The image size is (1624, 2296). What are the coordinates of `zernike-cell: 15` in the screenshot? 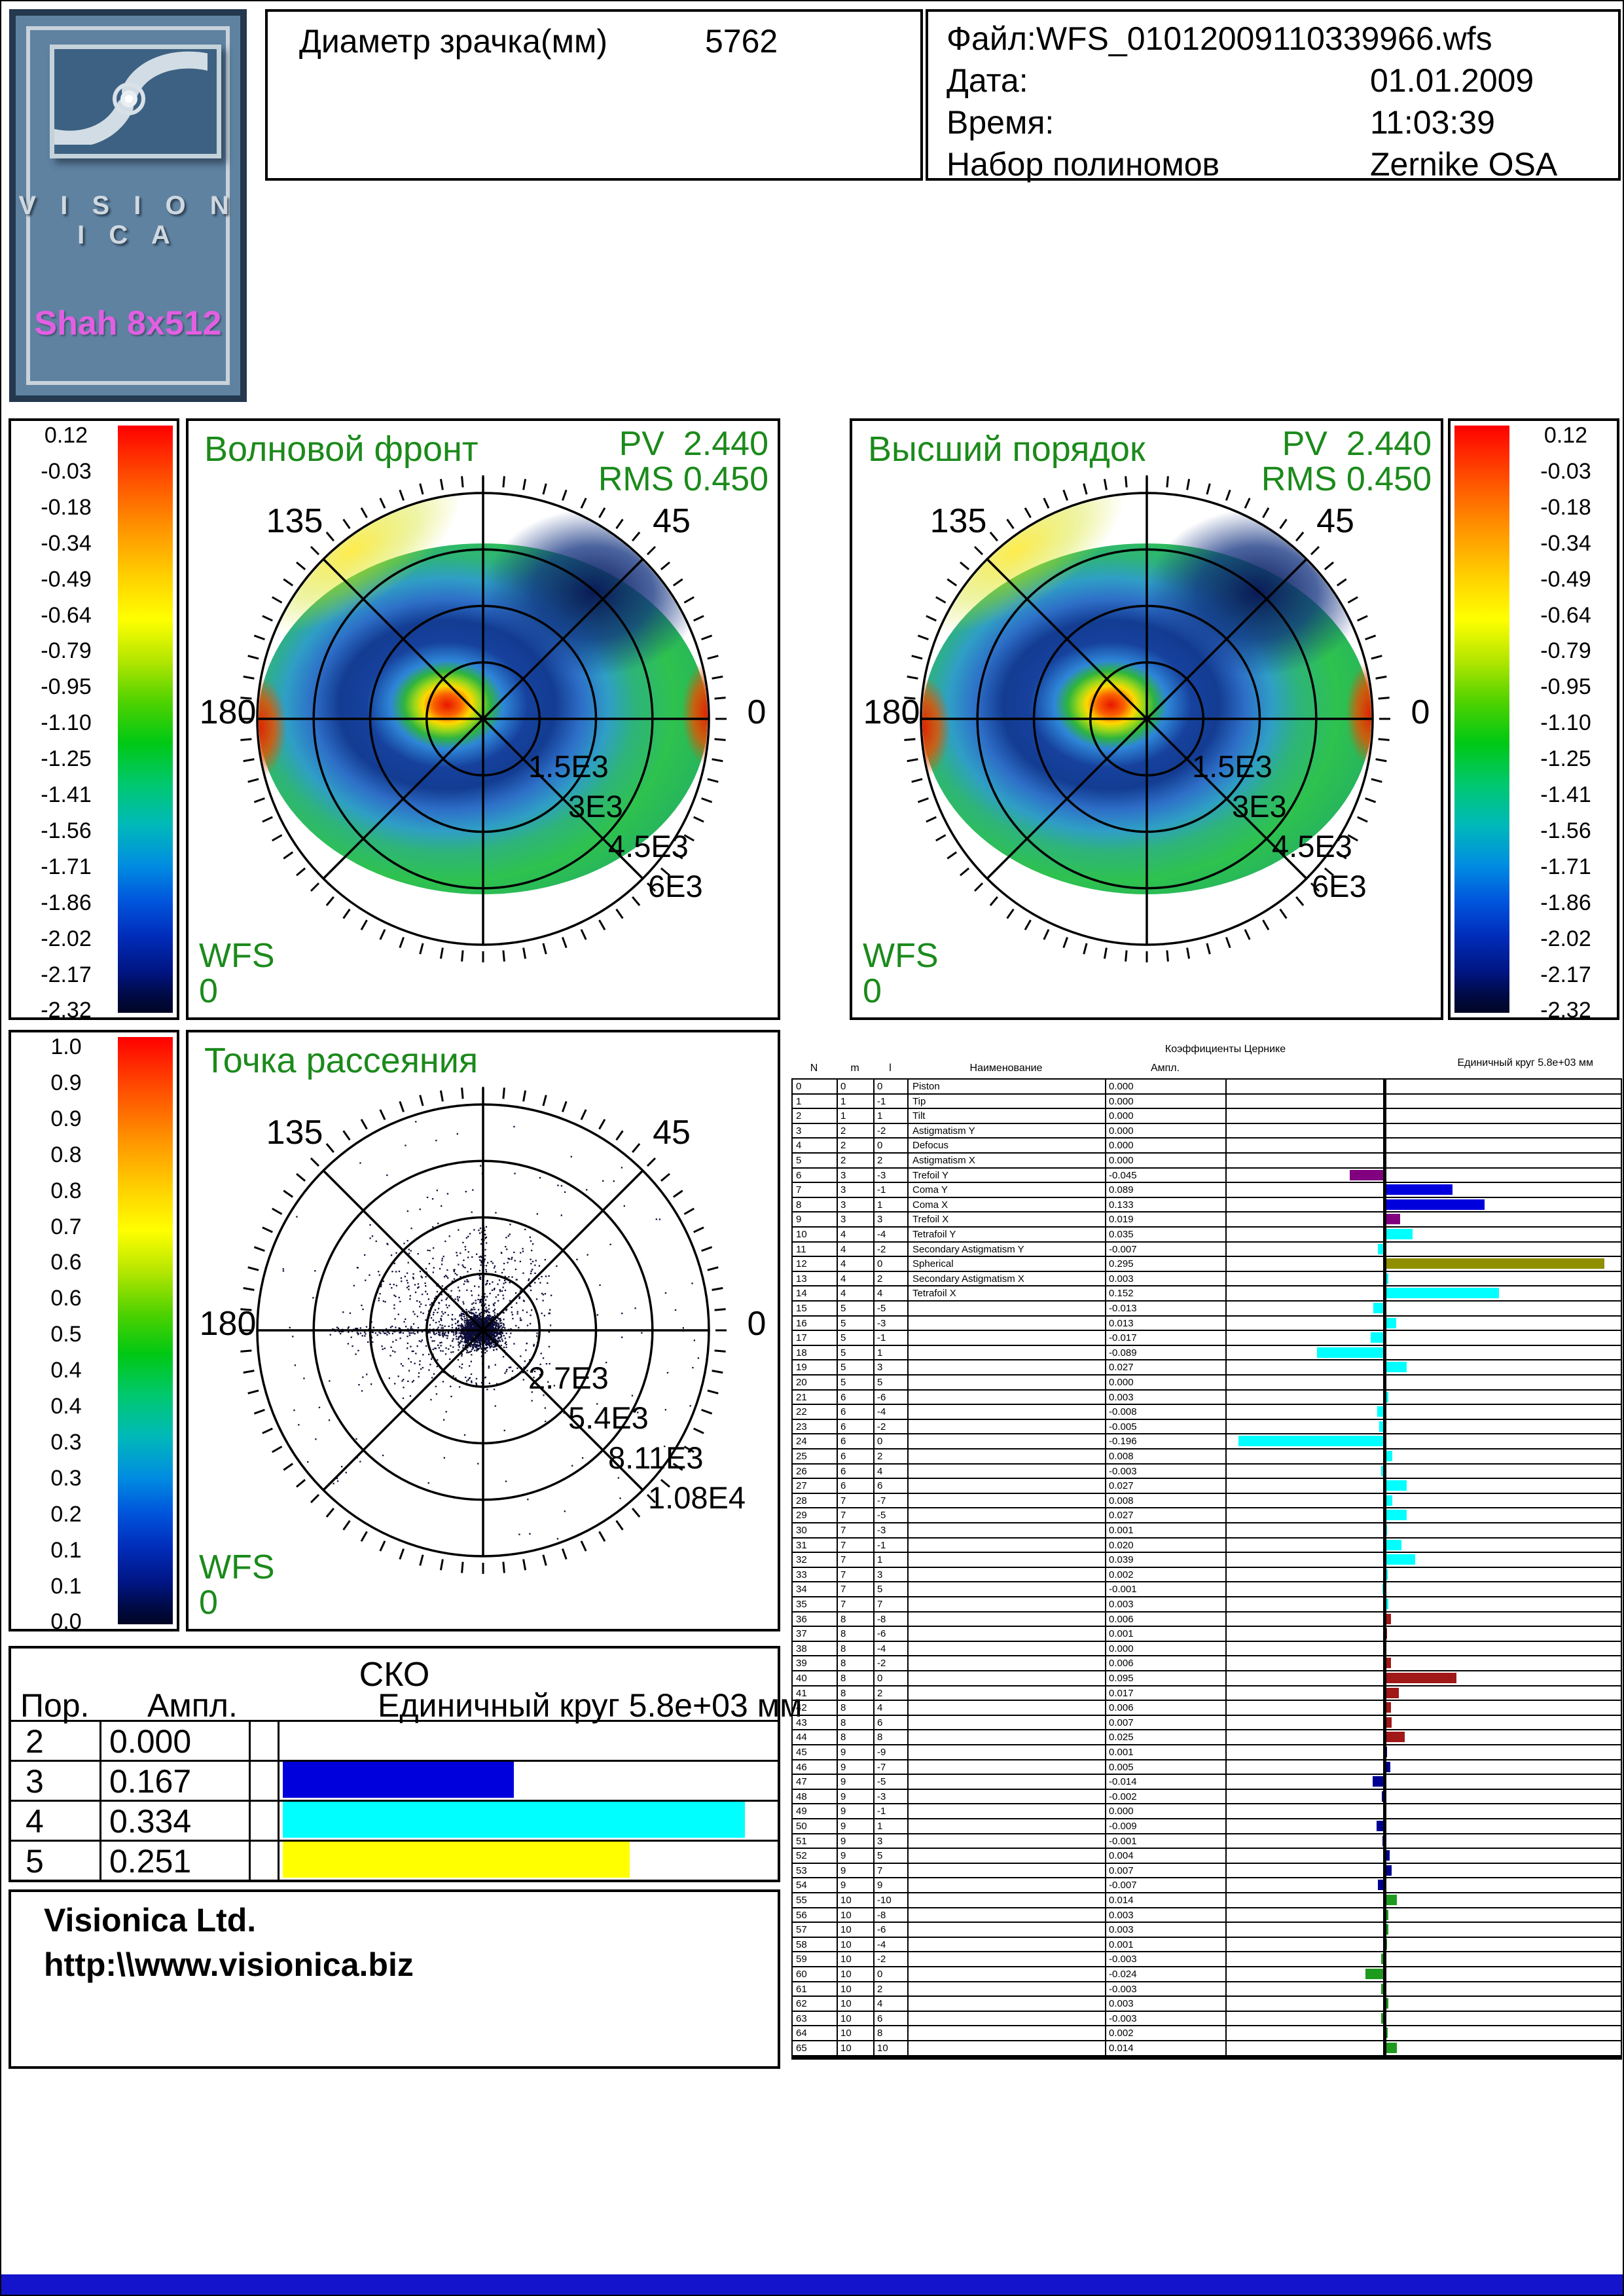 It's located at (801, 1308).